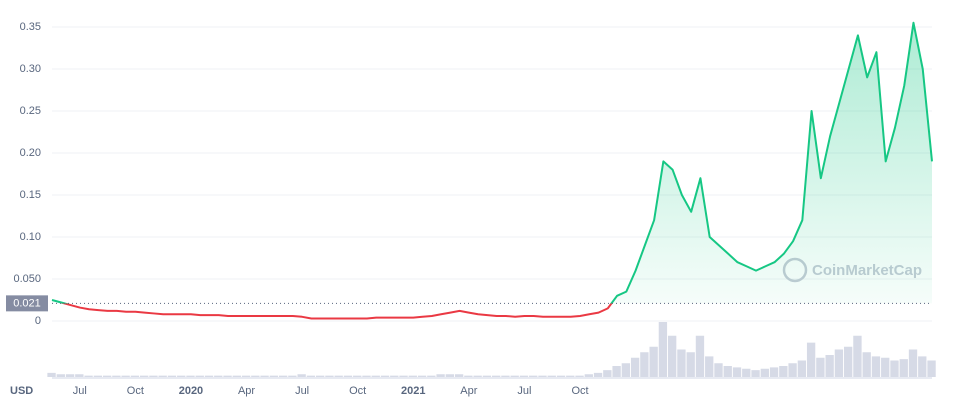  I want to click on x-tick-label: 2020, so click(191, 391).